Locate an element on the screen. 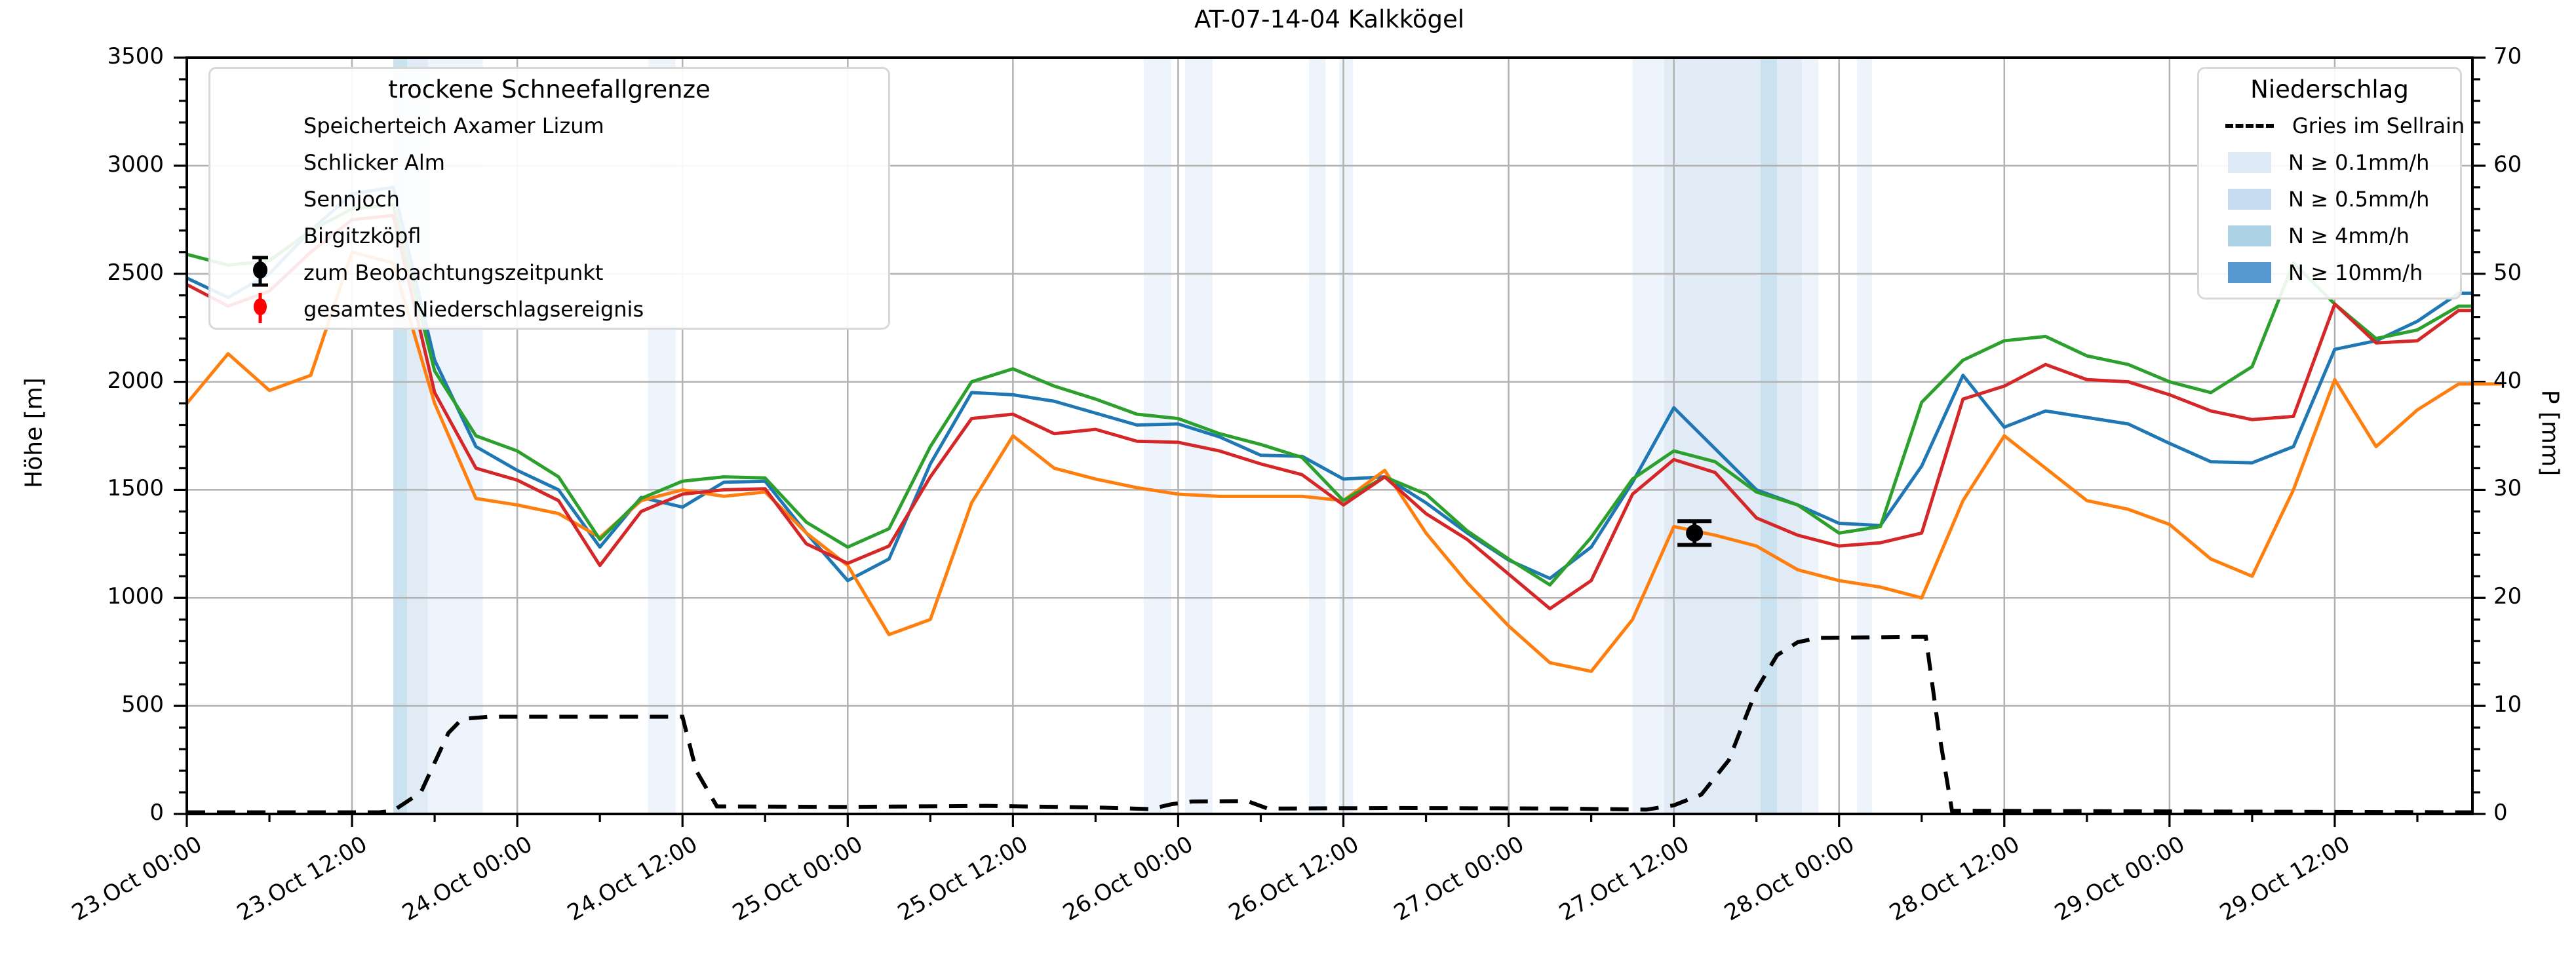  y-left-axis-label: Höhe [m] is located at coordinates (34, 432).